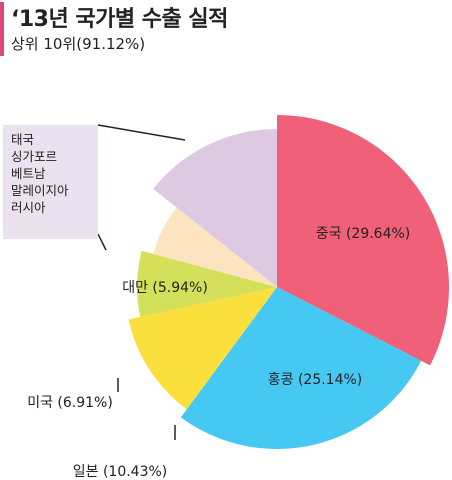 The width and height of the screenshot is (452, 480). What do you see at coordinates (2, 29) in the screenshot?
I see `title-accent-bar` at bounding box center [2, 29].